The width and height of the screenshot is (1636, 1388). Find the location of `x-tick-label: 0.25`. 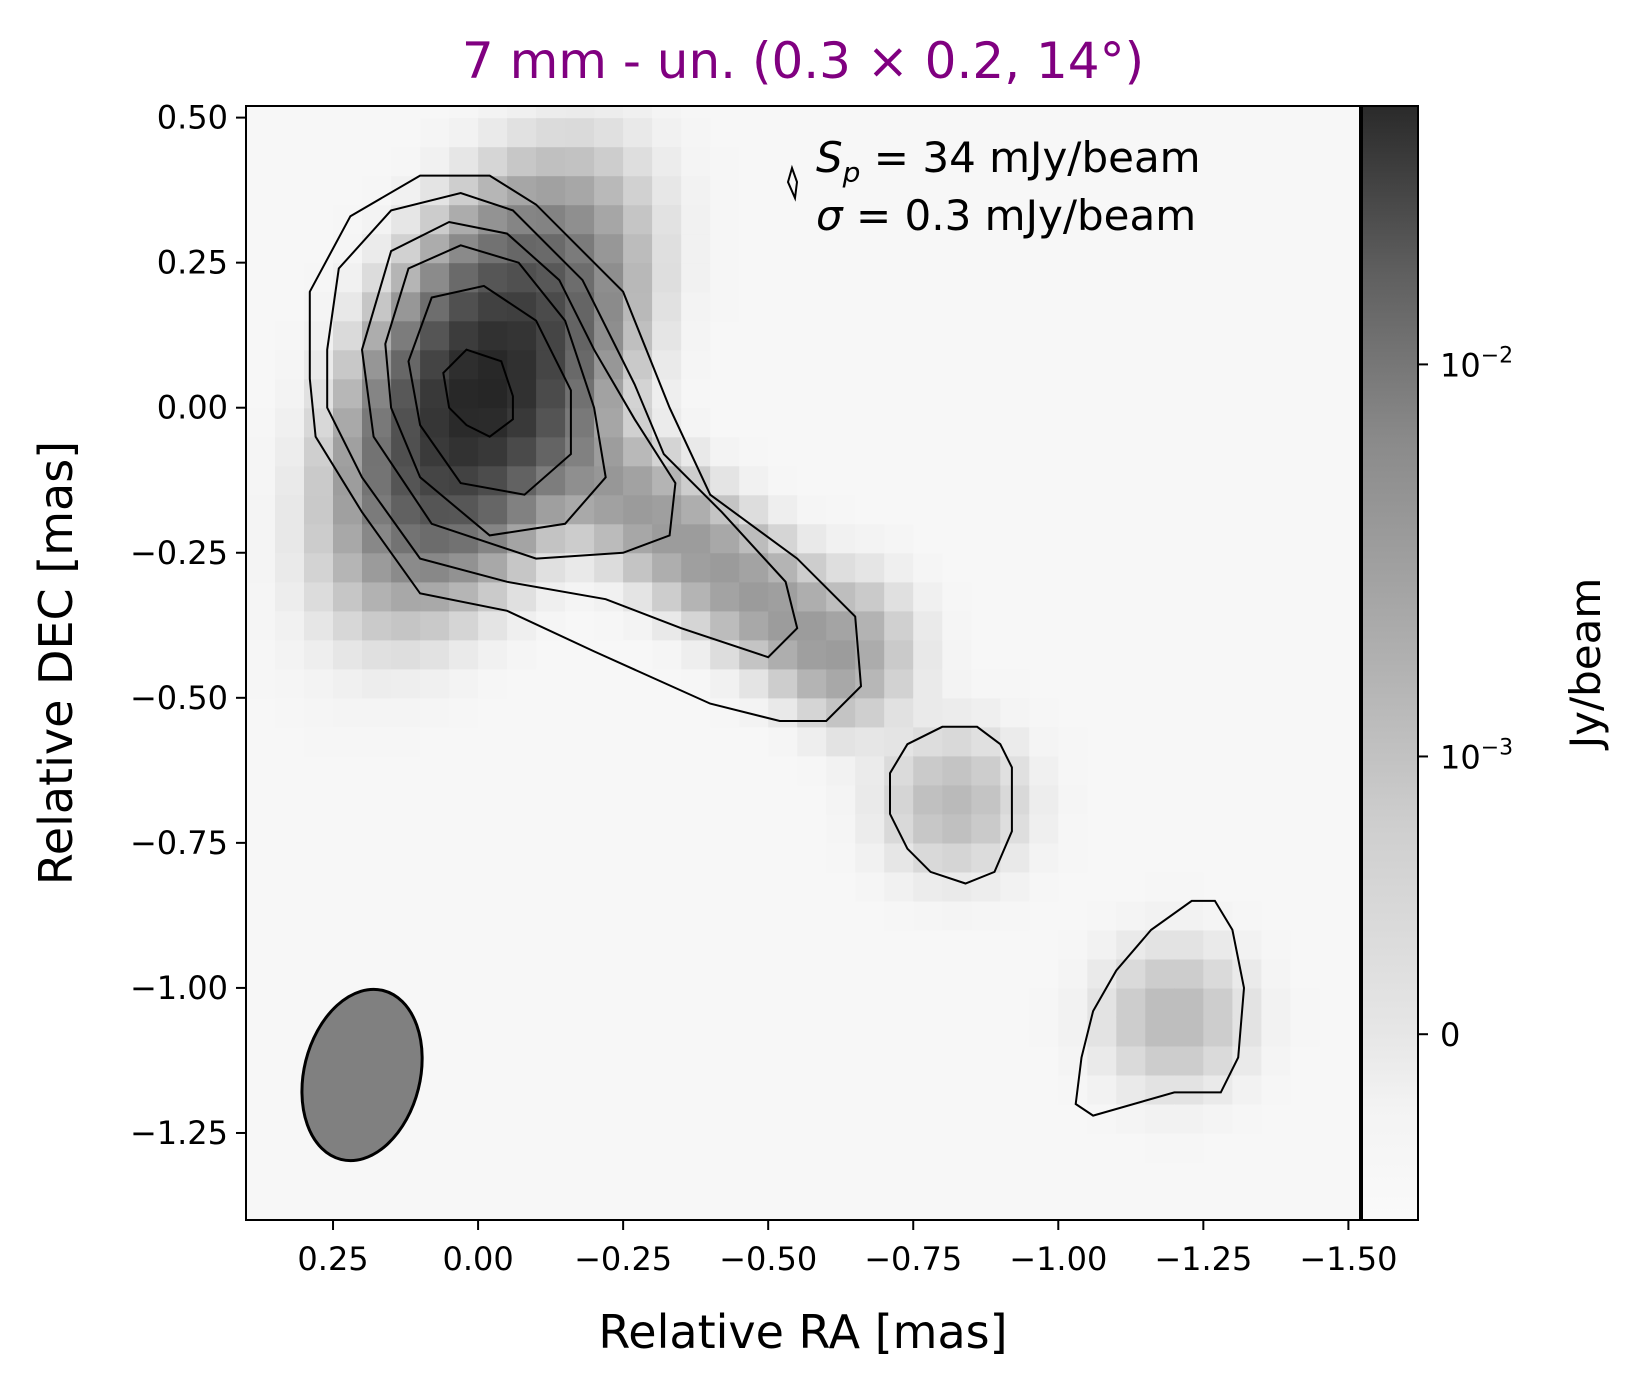

x-tick-label: 0.25 is located at coordinates (332, 1259).